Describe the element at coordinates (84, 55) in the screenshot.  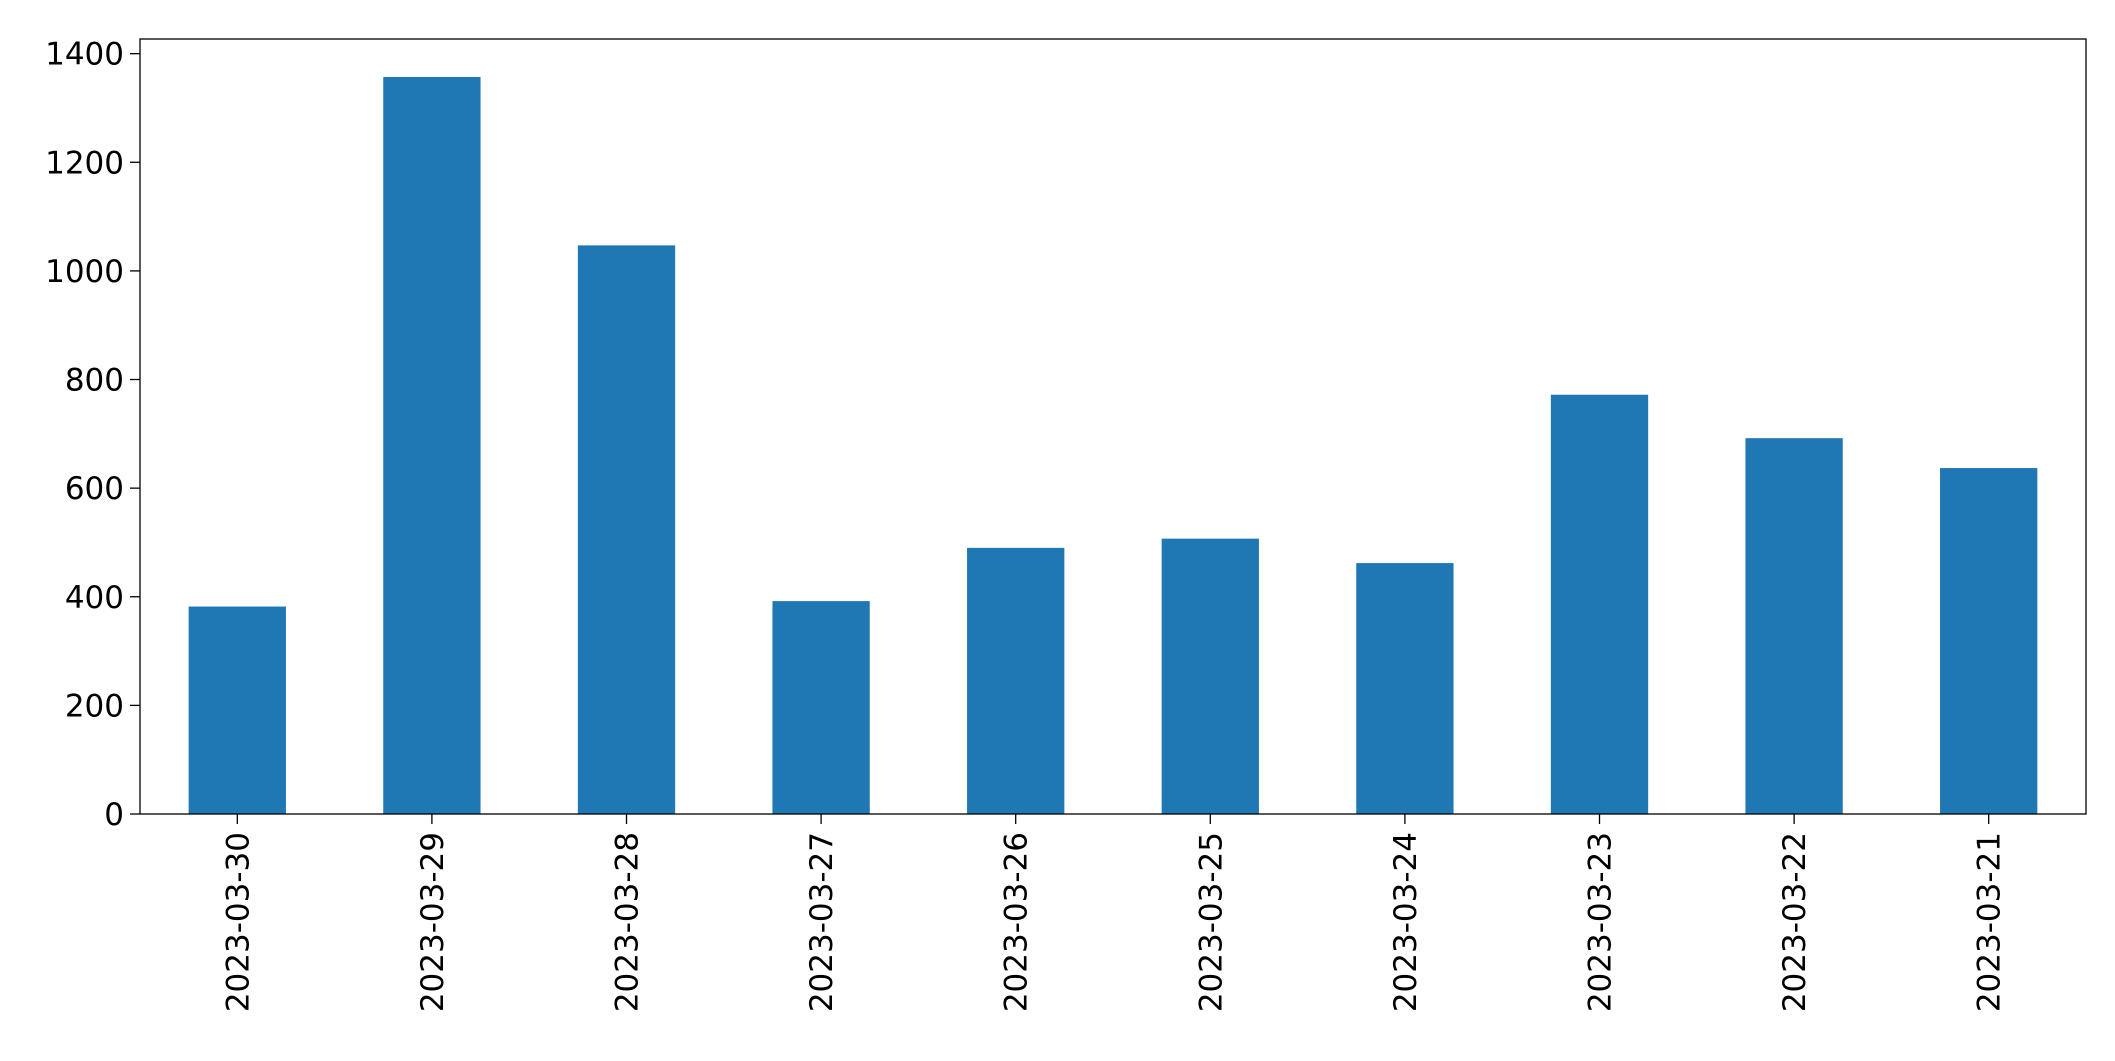
I see `y-tick-label: 1400` at that location.